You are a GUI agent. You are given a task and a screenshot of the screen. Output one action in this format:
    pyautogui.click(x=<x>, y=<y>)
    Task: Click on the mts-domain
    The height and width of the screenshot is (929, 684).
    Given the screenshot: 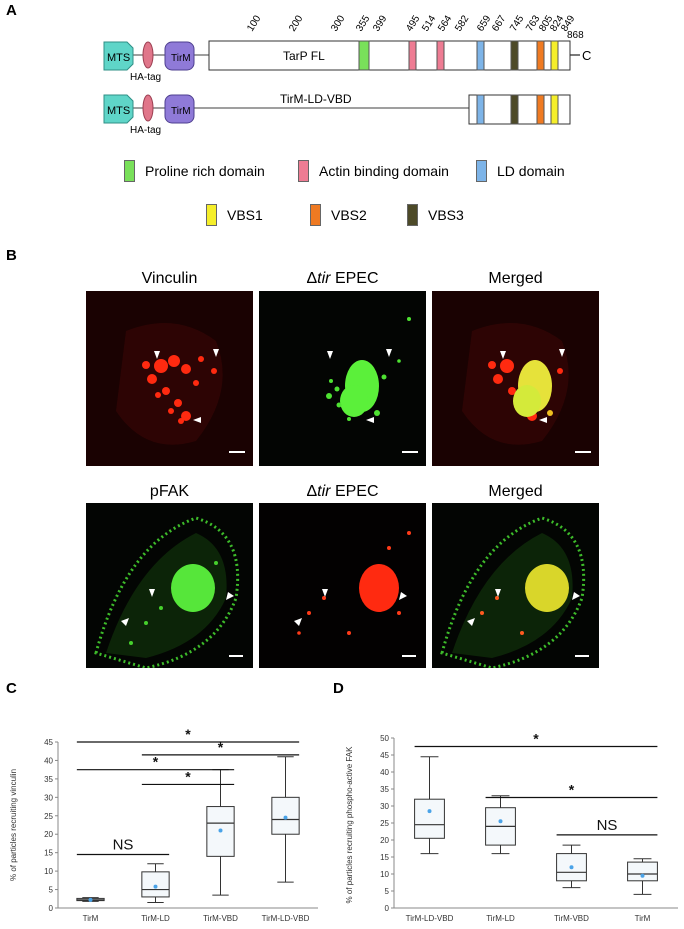 What is the action you would take?
    pyautogui.click(x=118, y=56)
    